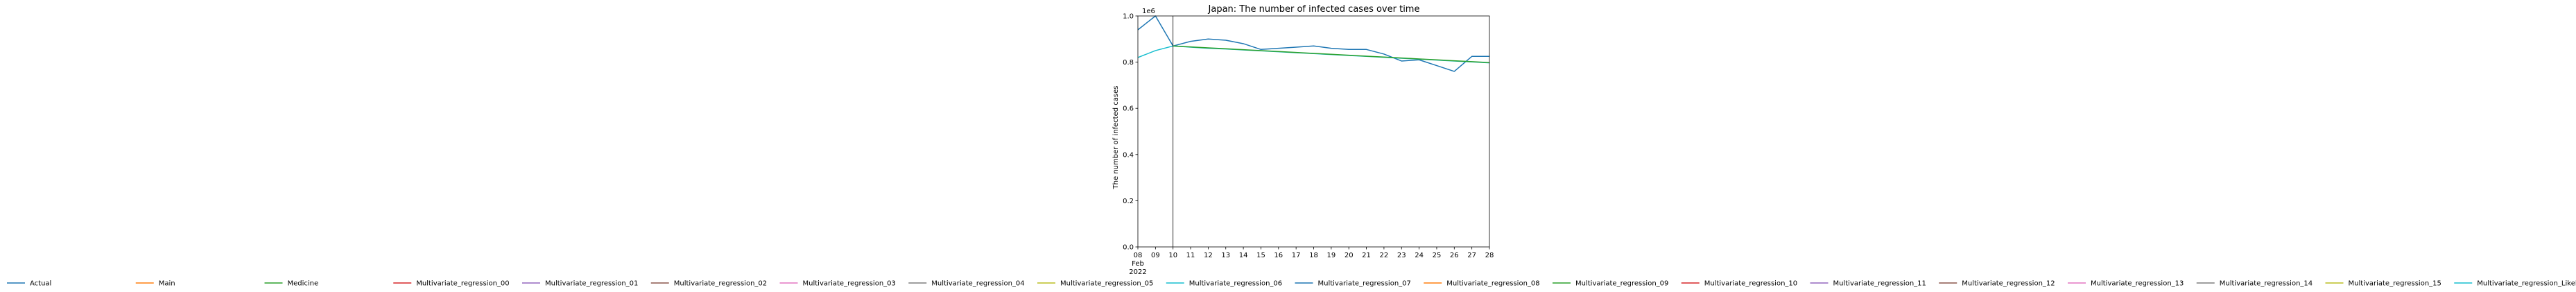 Image resolution: width=2576 pixels, height=292 pixels. Describe the element at coordinates (2008, 284) in the screenshot. I see `legend-label-15: Multivariate_regression_12` at that location.